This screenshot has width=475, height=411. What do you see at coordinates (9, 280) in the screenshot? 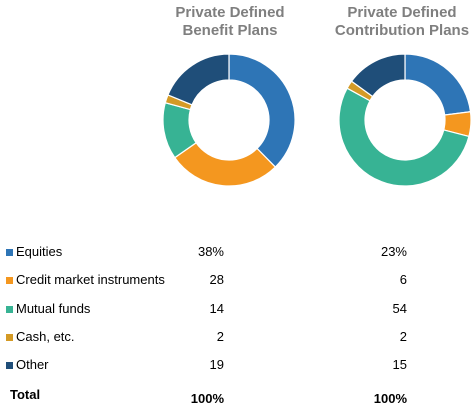
I see `legend-swatch-credit` at bounding box center [9, 280].